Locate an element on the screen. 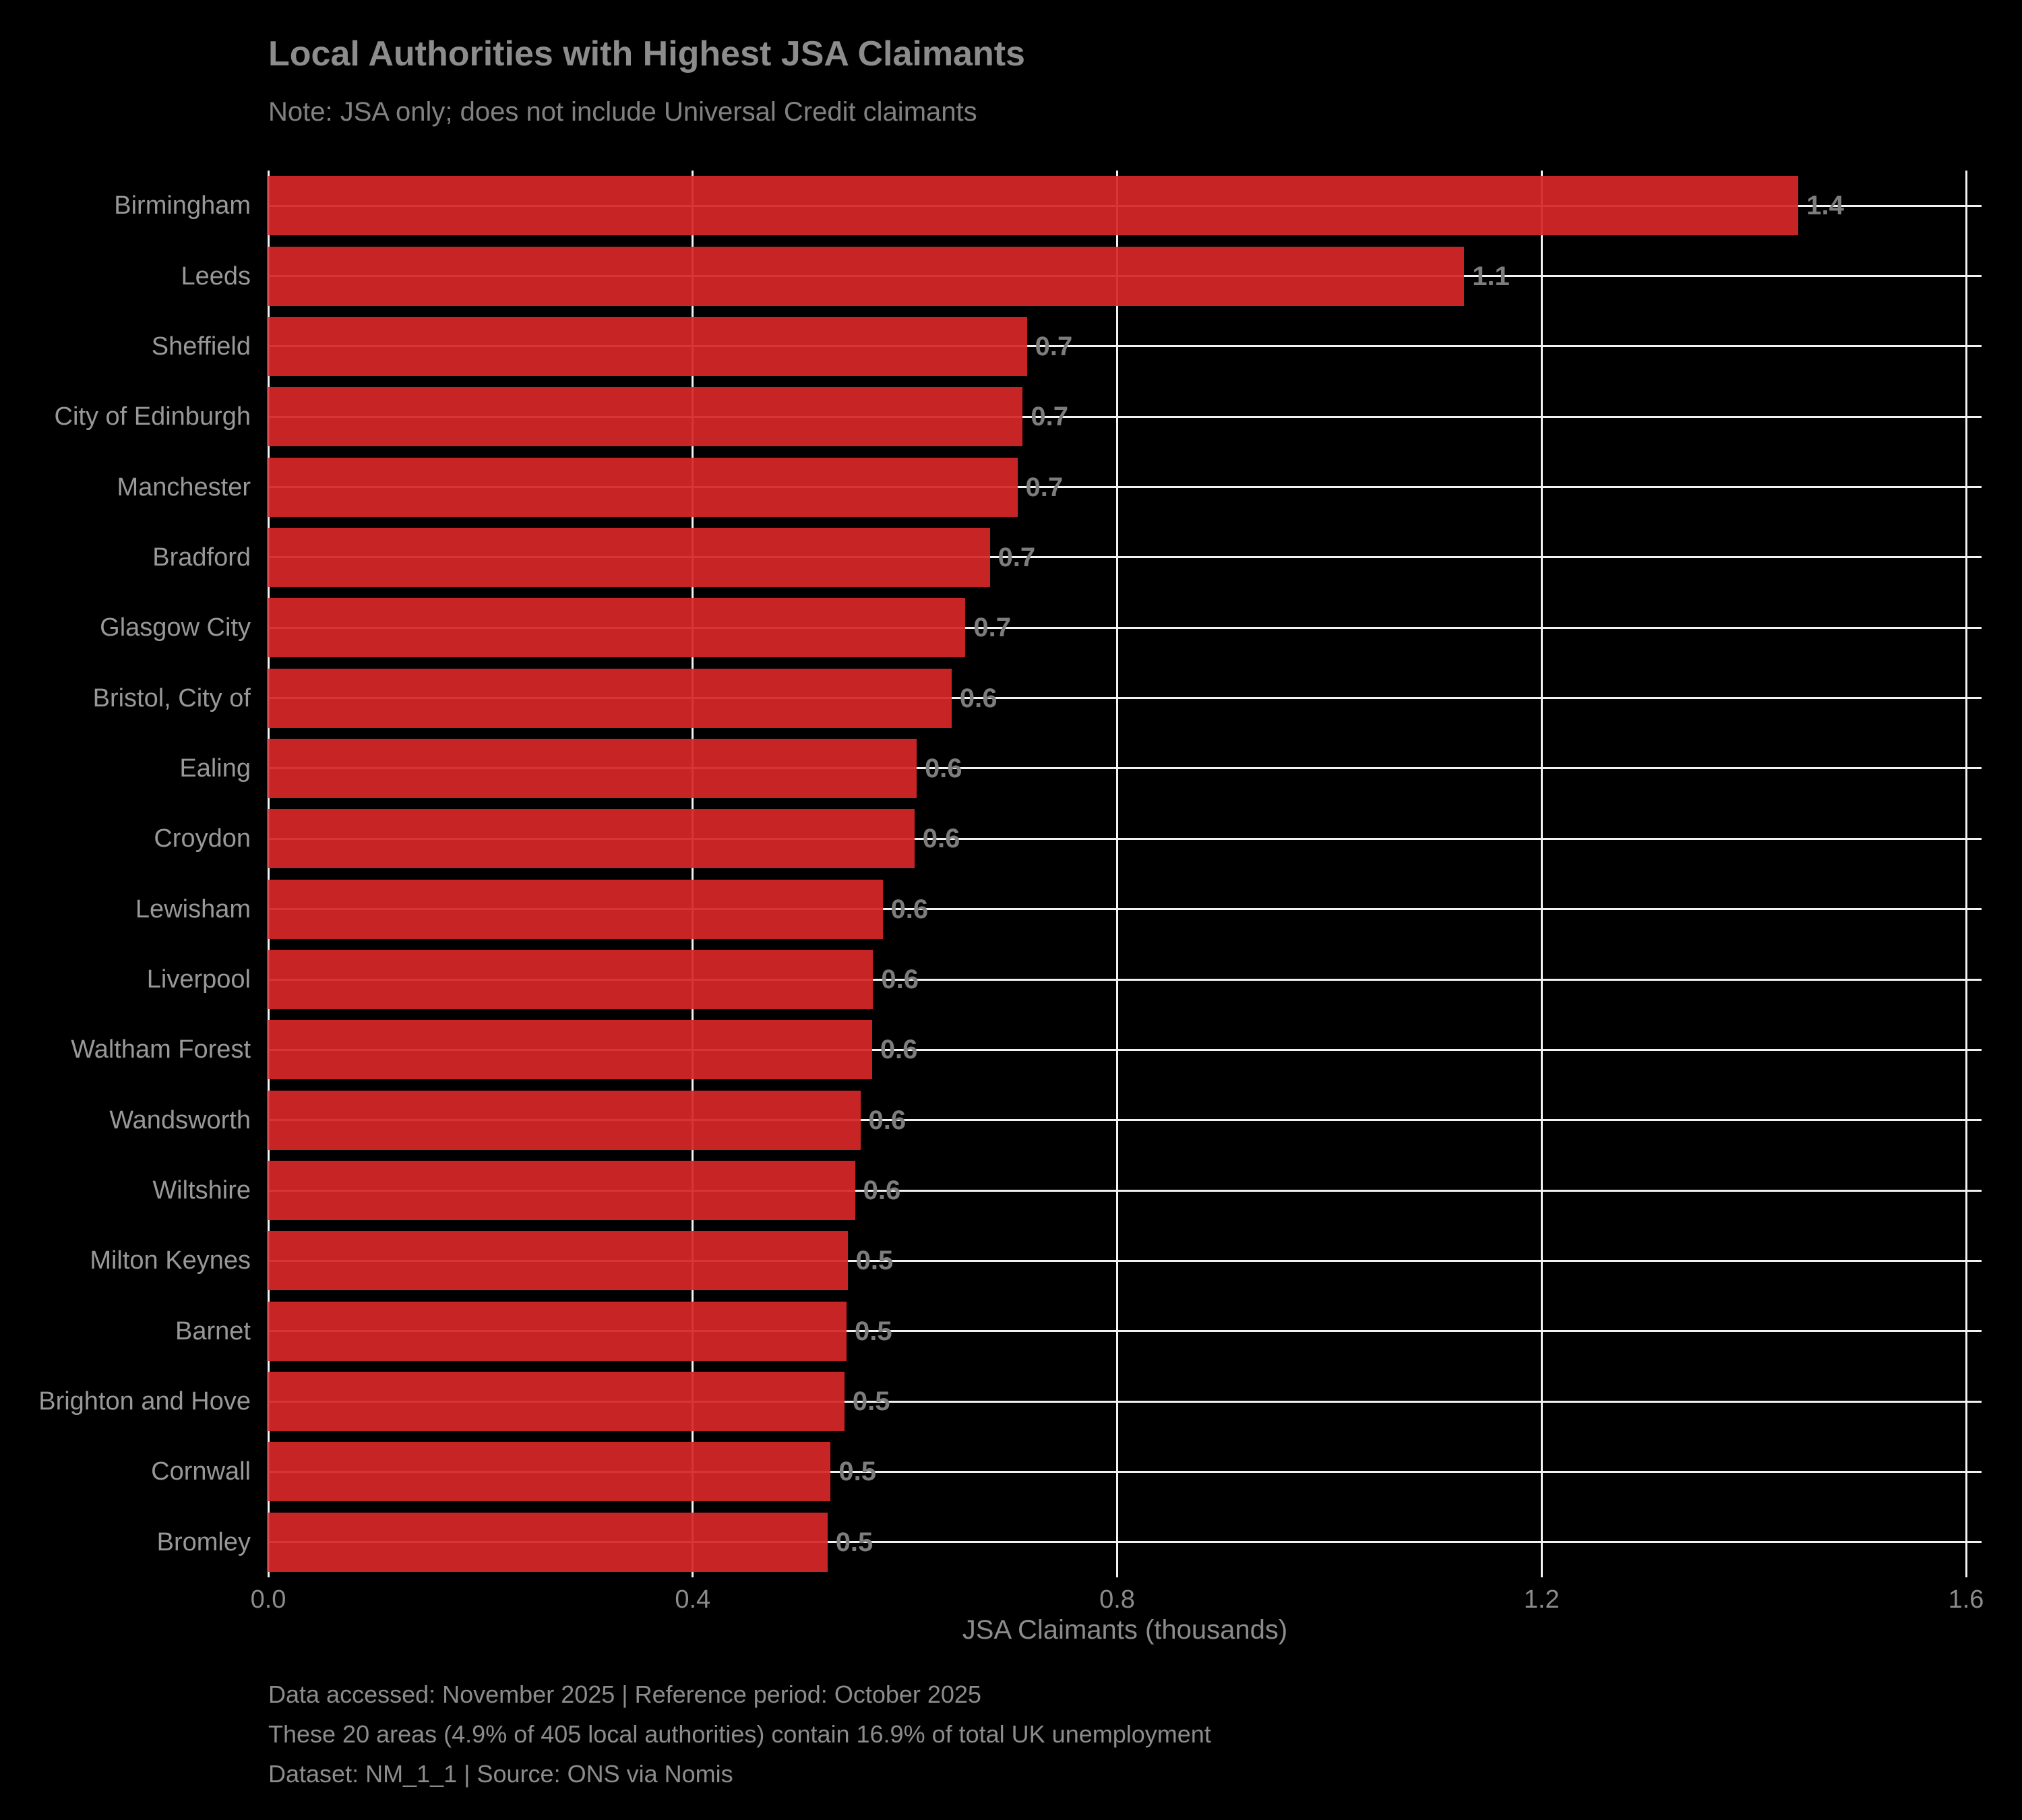 This screenshot has height=1820, width=2022. y-axis-label: Bradford is located at coordinates (202, 557).